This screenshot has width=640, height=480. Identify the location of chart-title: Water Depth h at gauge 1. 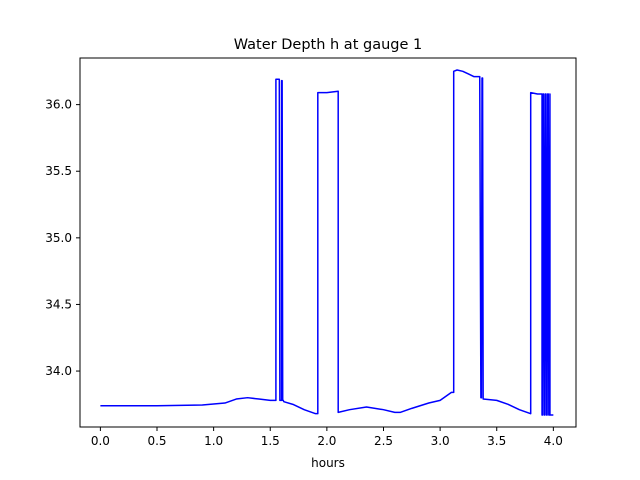
(328, 45).